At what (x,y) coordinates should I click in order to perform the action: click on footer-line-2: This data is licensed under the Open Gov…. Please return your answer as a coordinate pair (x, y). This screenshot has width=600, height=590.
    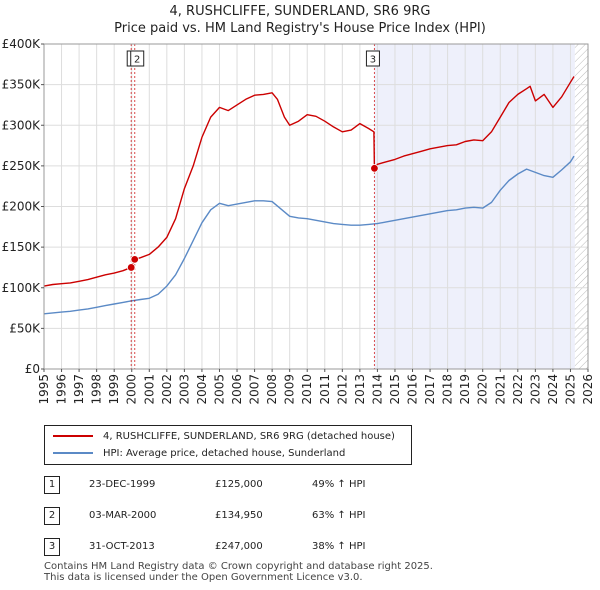
    Looking at the image, I should click on (203, 577).